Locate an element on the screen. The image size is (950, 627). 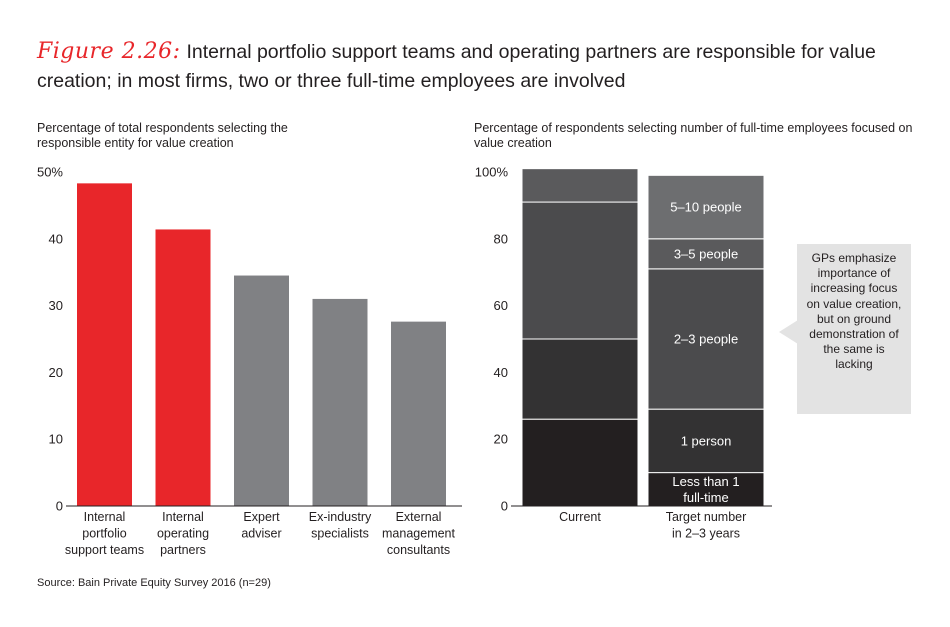
segment-label: 3–5 people is located at coordinates (706, 253).